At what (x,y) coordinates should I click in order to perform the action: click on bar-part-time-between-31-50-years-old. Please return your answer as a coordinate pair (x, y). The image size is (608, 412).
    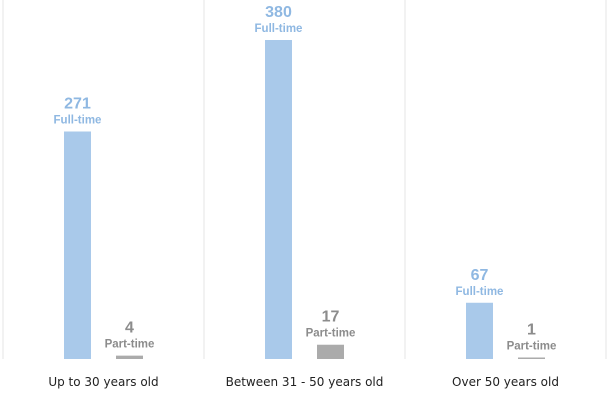
    Looking at the image, I should click on (330, 351).